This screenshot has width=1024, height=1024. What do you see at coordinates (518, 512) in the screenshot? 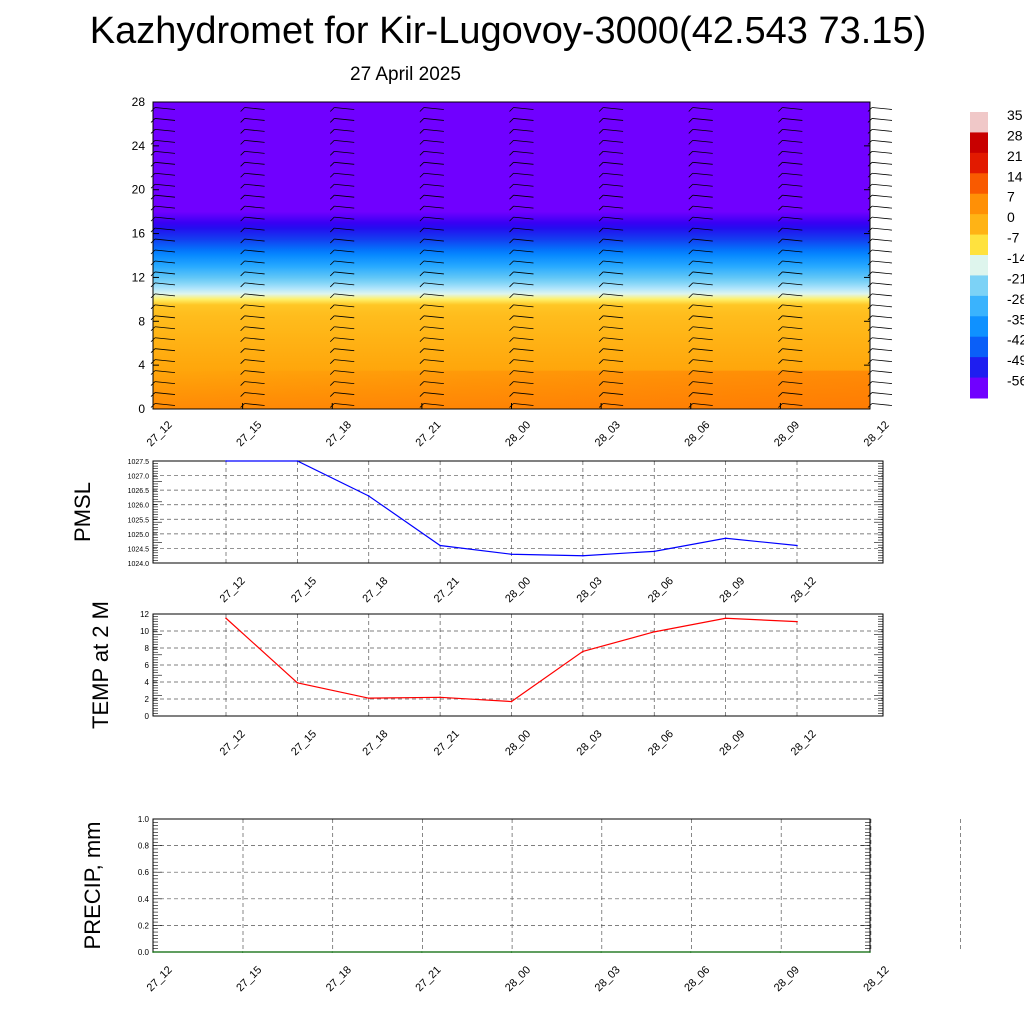
I see `pmsl-frame` at bounding box center [518, 512].